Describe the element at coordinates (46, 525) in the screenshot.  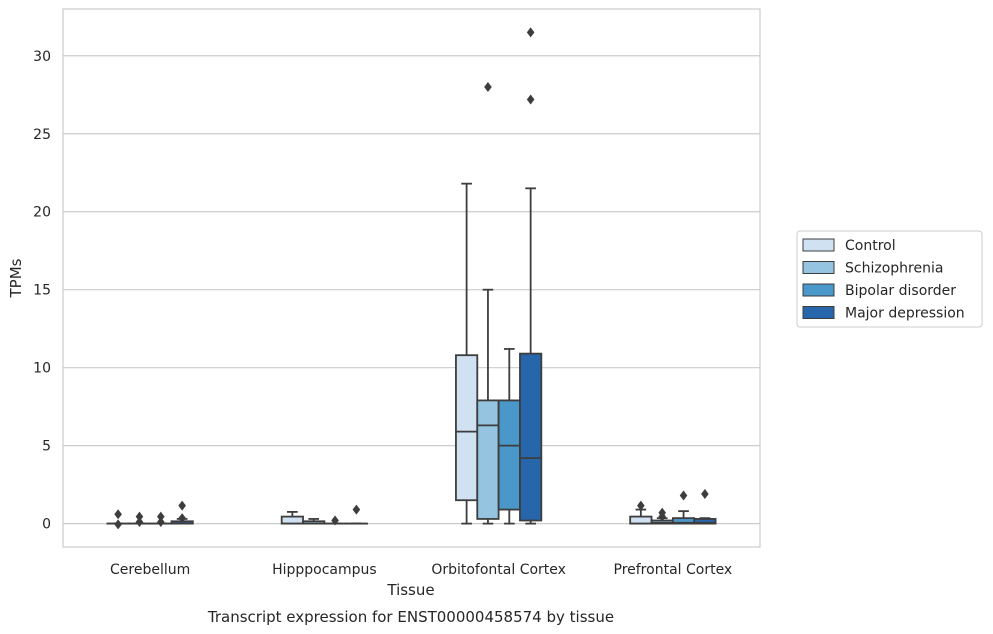
I see `y-tick-label: 0` at that location.